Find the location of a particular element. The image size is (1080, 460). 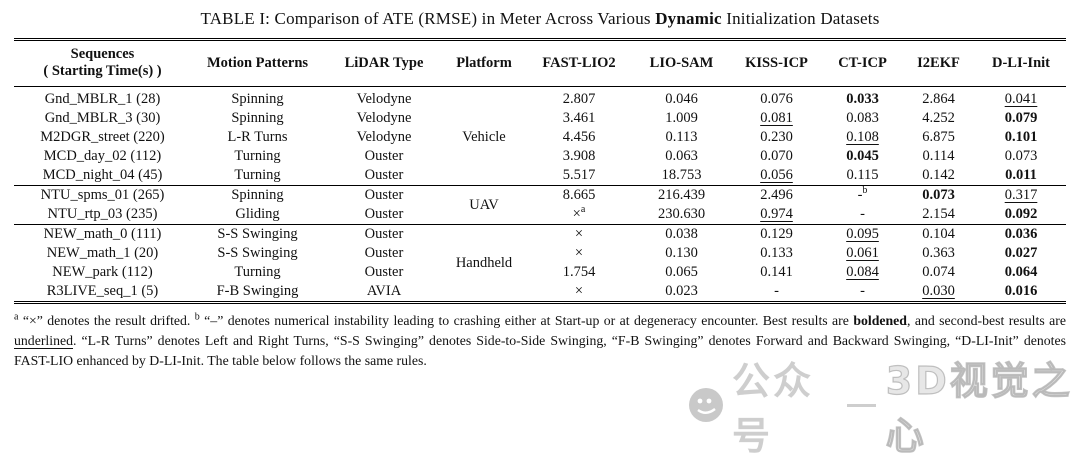

value-text: 0.317 is located at coordinates (1021, 195).